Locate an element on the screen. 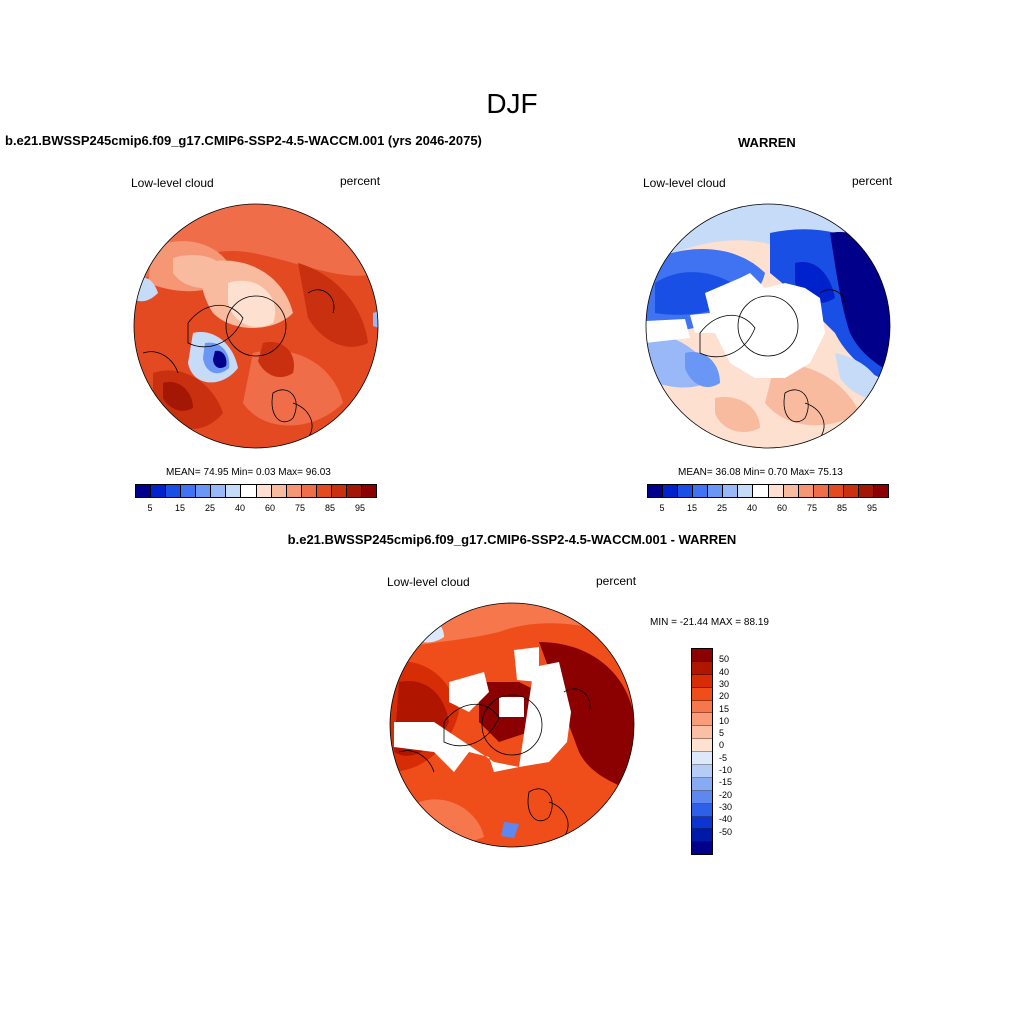 The height and width of the screenshot is (1024, 1024). colorbar-tick-label: -5 is located at coordinates (723, 757).